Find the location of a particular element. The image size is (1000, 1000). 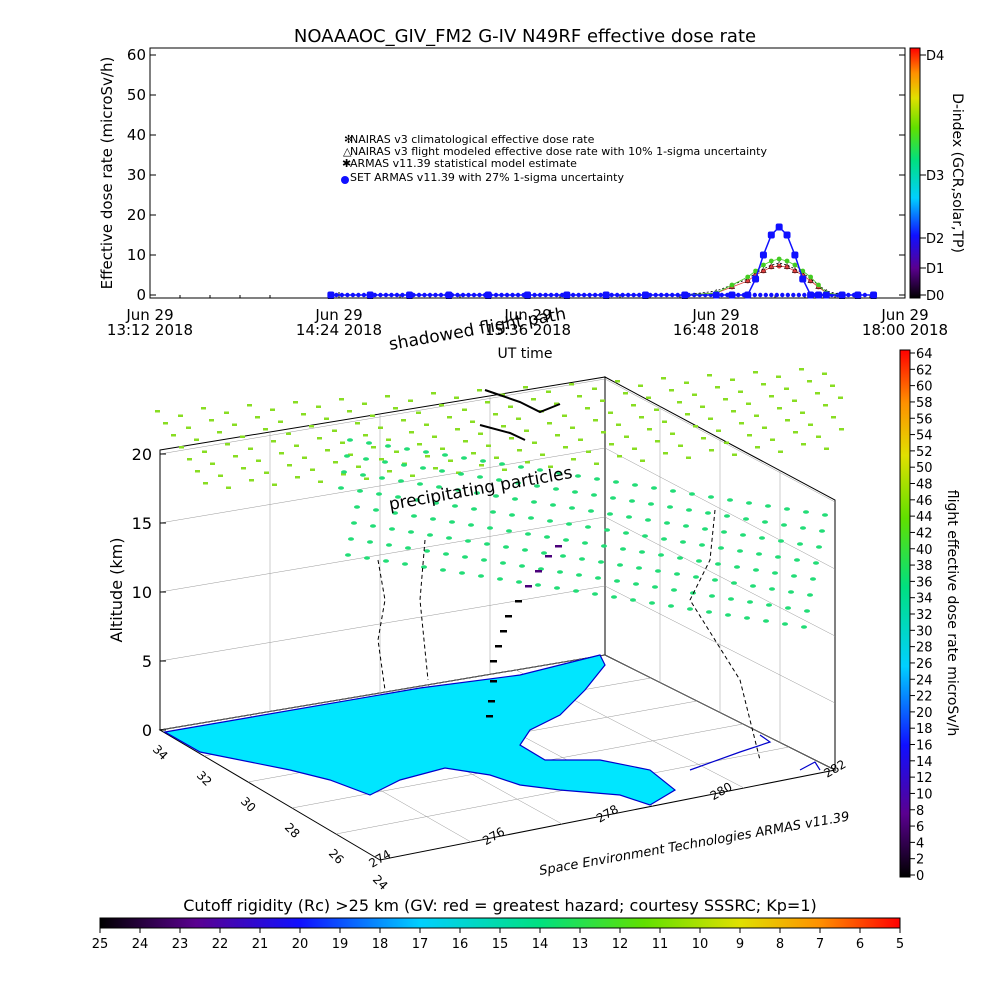

d-index-tick-label: D2 is located at coordinates (935, 239).